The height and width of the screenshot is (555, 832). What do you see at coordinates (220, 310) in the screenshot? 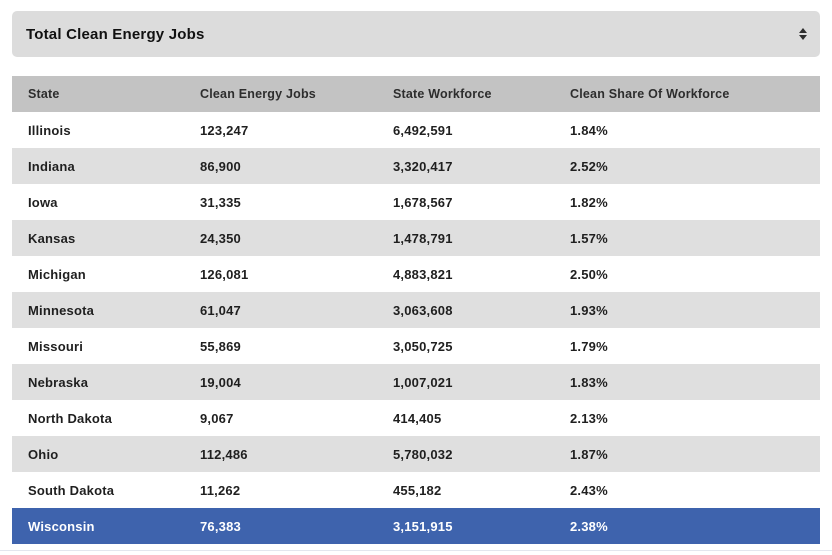
I see `cell-clean-energy-jobs: 61,047` at bounding box center [220, 310].